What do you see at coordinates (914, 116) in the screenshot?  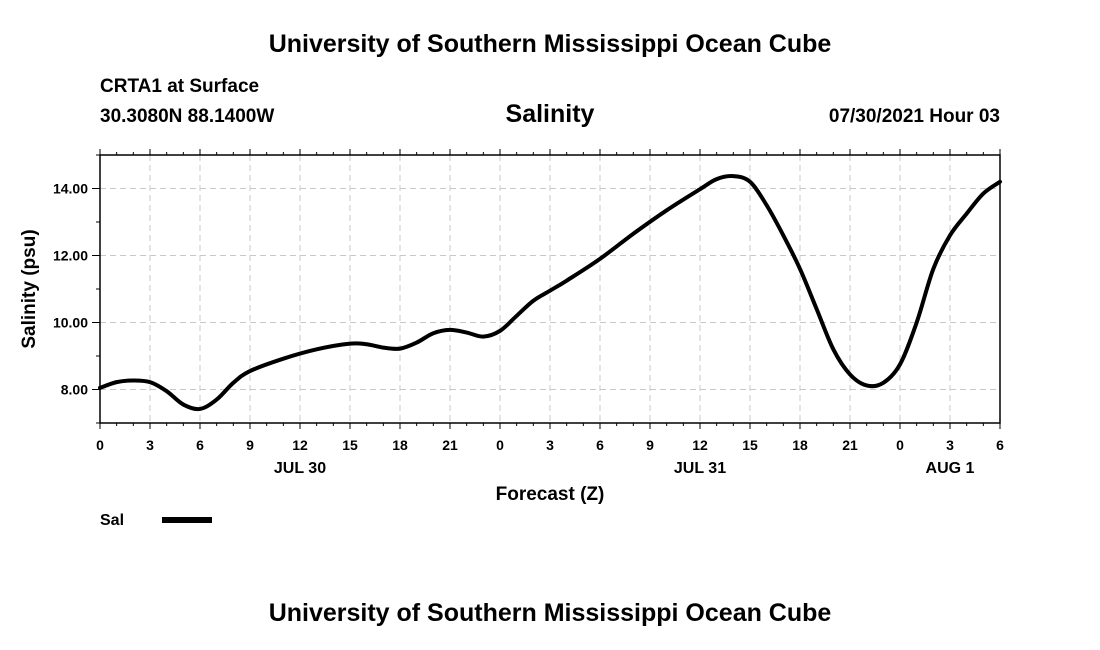 I see `datetime-label: 07/30/2021 Hour 03` at bounding box center [914, 116].